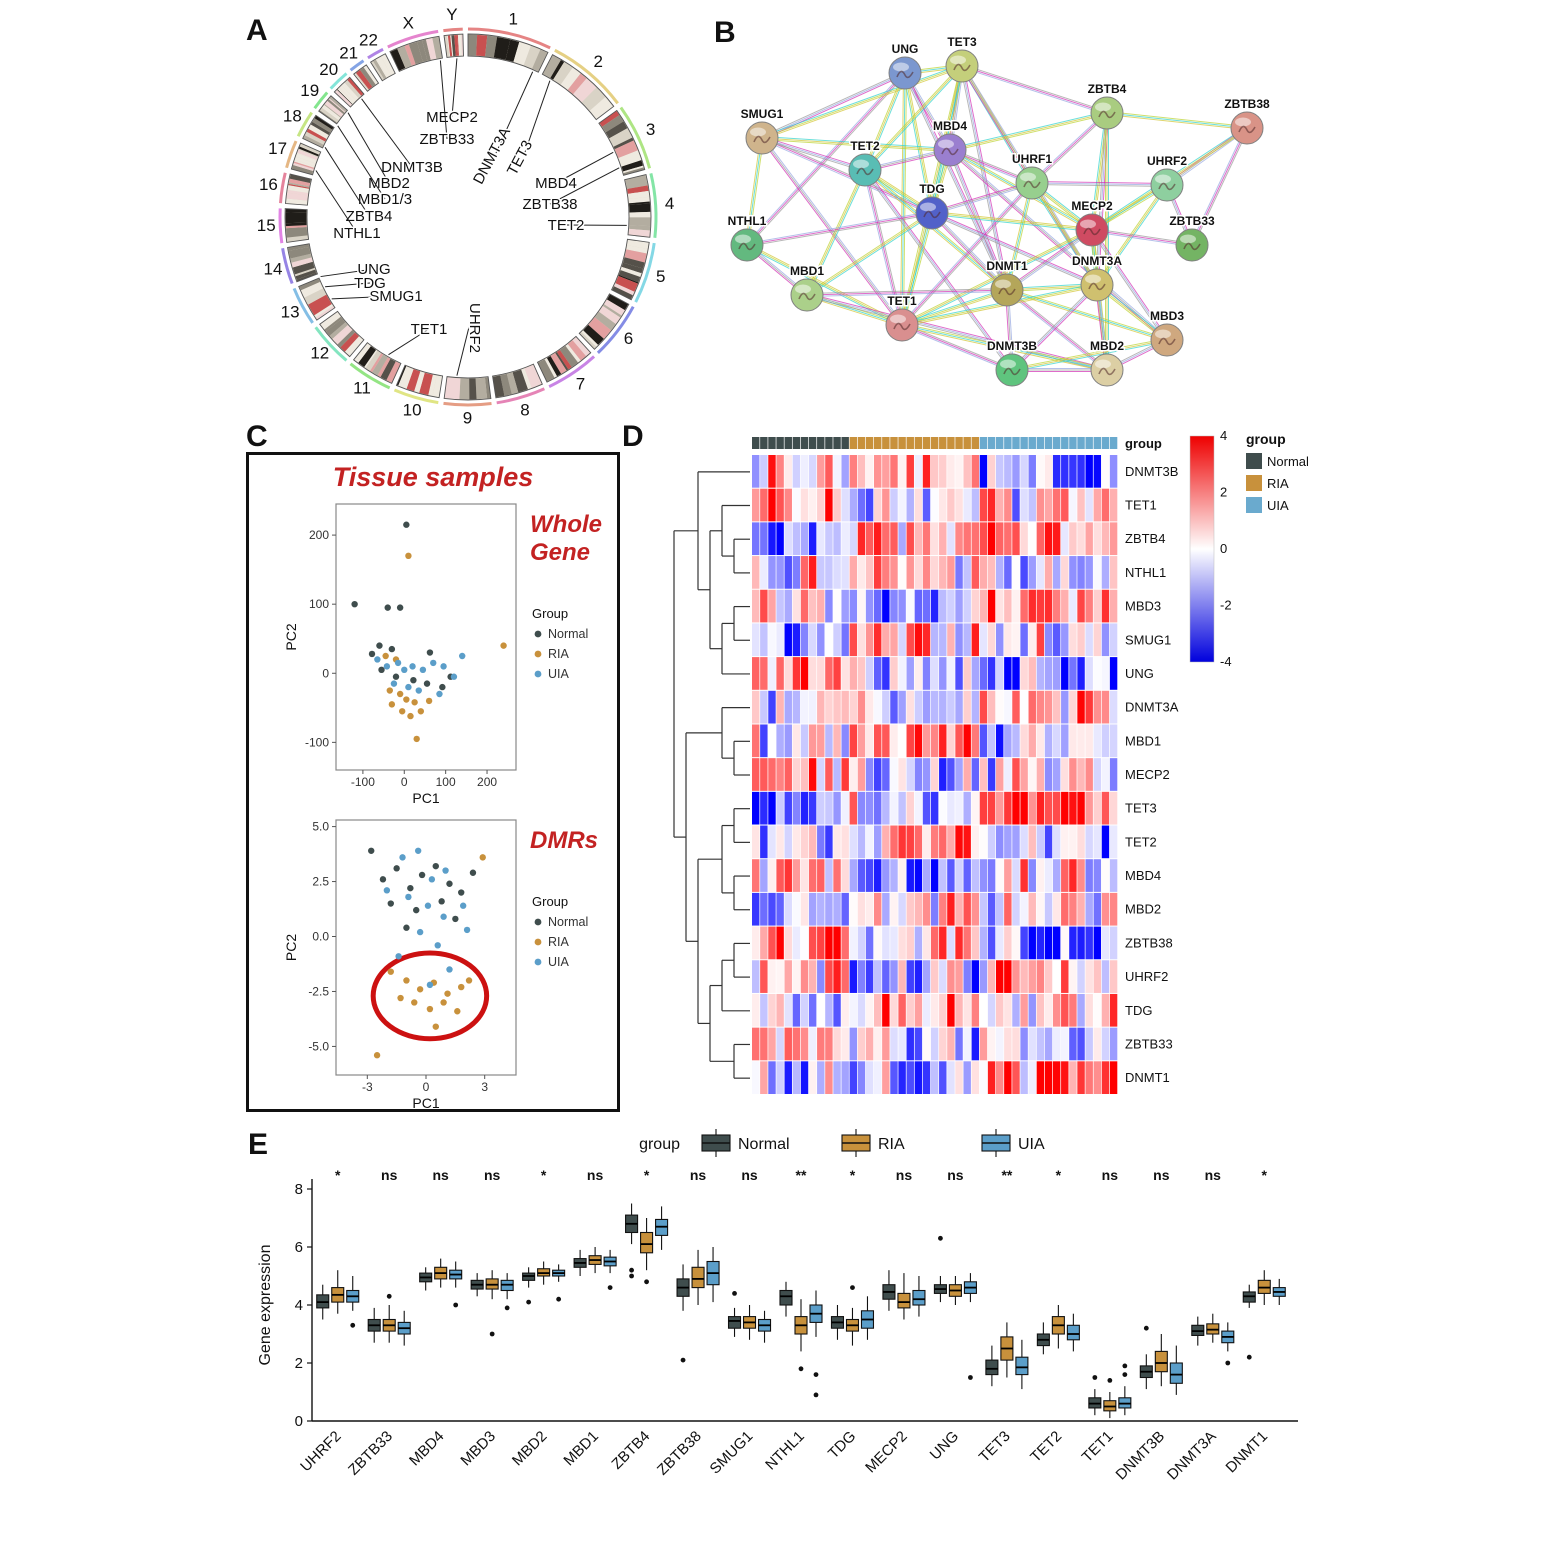  What do you see at coordinates (940, 1269) in the screenshot?
I see `box-UNG-Normal` at bounding box center [940, 1269].